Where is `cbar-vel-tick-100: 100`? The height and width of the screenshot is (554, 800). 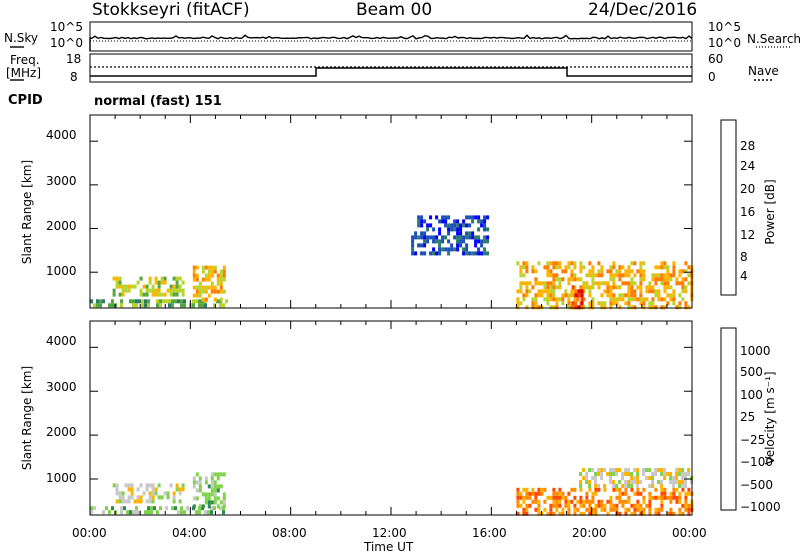
cbar-vel-tick-100: 100 is located at coordinates (751, 395).